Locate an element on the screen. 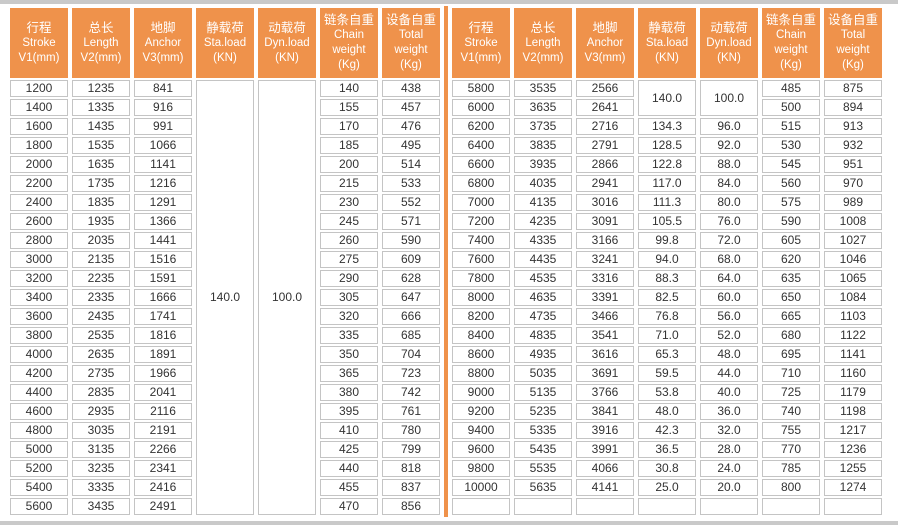 The height and width of the screenshot is (525, 898). spec-cell: 140.0 is located at coordinates (225, 297).